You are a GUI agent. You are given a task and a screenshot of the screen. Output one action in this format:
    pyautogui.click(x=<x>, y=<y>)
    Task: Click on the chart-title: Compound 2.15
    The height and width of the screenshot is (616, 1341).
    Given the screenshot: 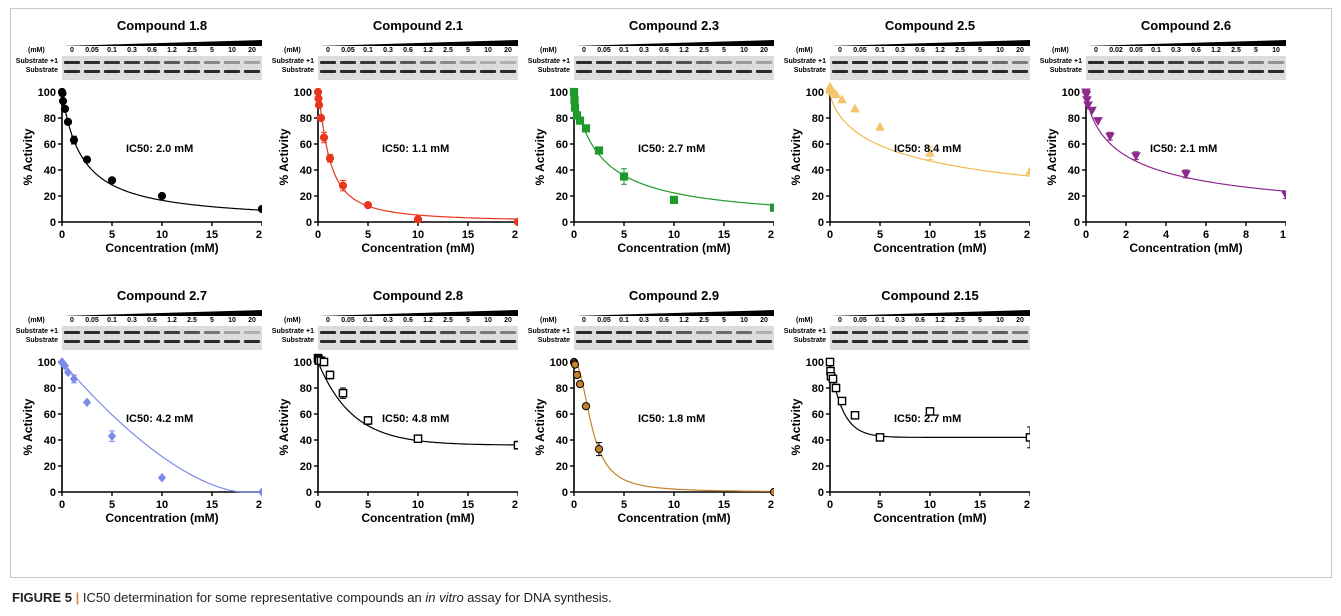 What is the action you would take?
    pyautogui.click(x=930, y=295)
    